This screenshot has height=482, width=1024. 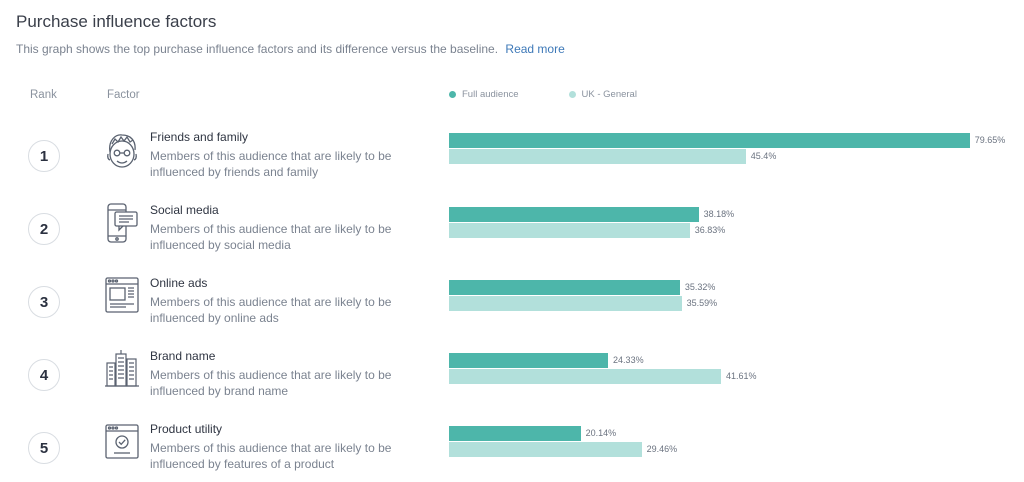 I want to click on product-utility-icon, so click(x=122, y=441).